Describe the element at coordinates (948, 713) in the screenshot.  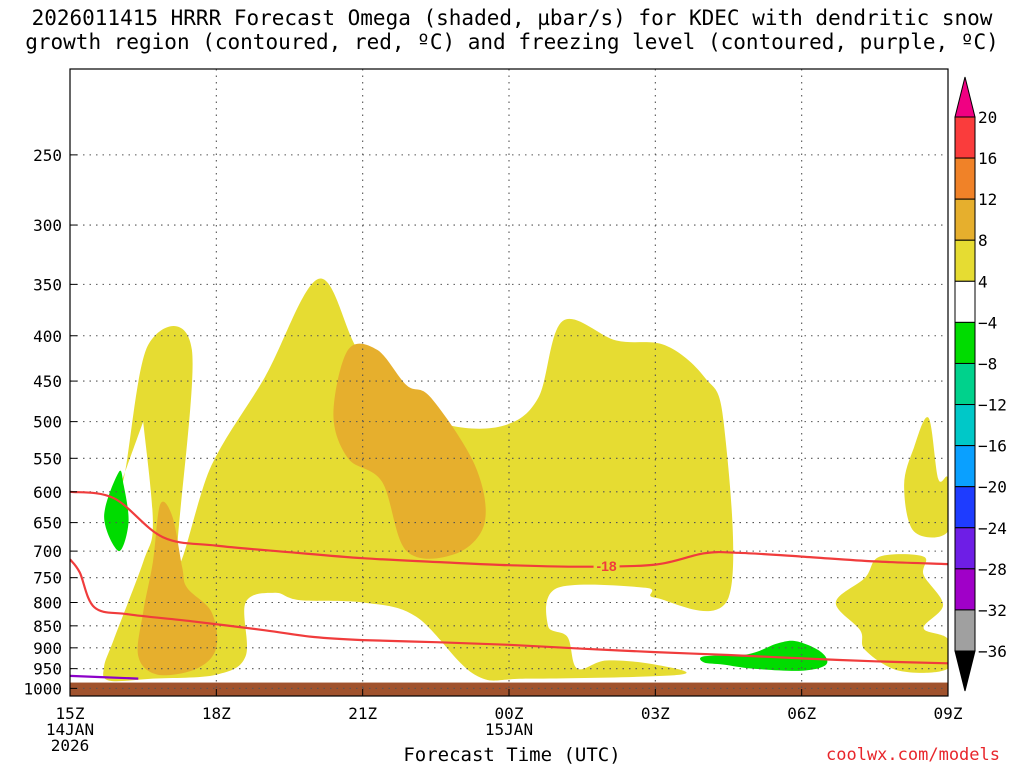
I see `x-tick-label: 09Z` at that location.